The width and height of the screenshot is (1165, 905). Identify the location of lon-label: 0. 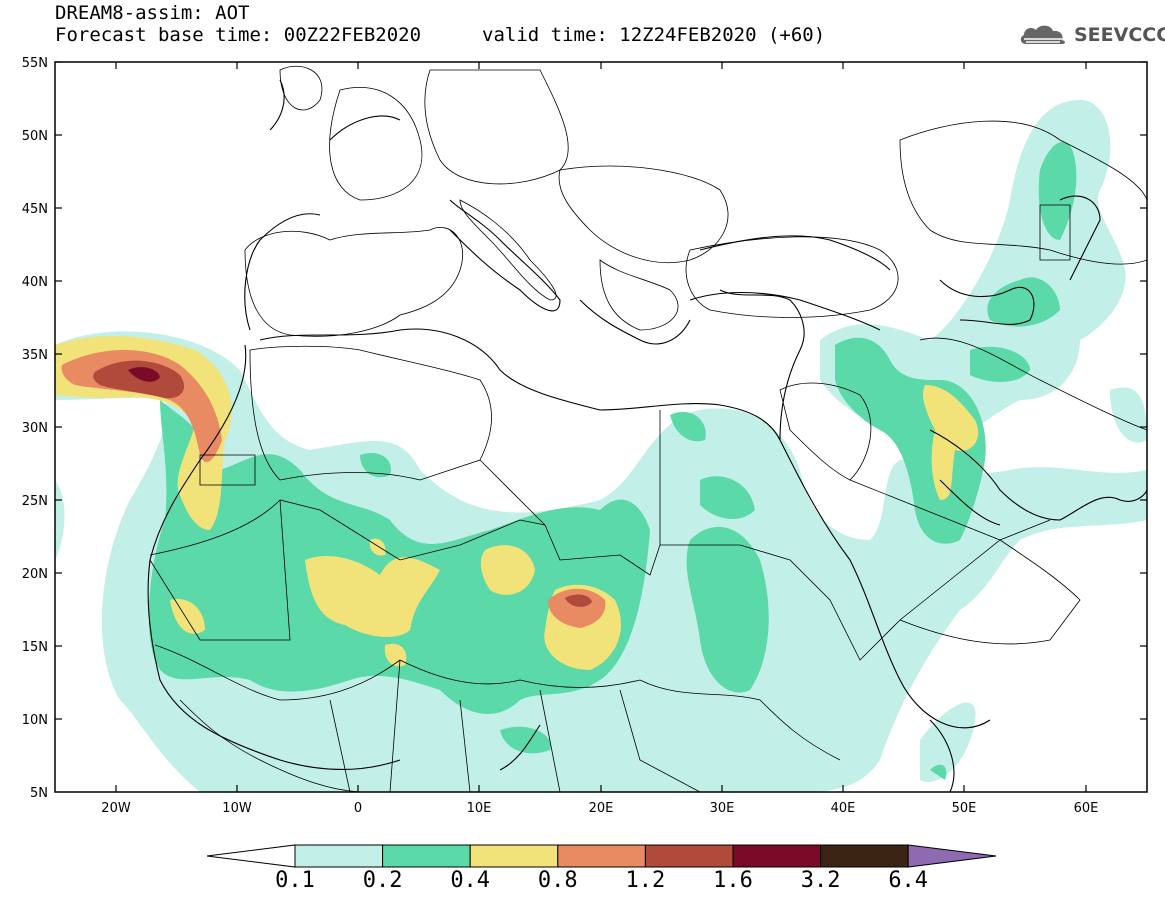
(358, 808).